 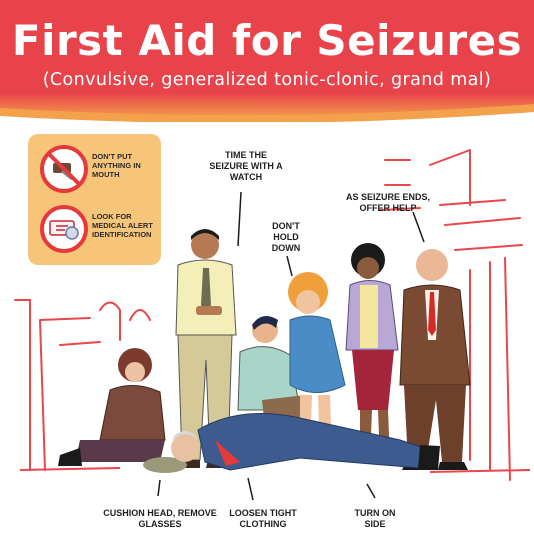 What do you see at coordinates (387, 202) in the screenshot?
I see `callout-offer-help: AS SEIZURE ENDS, OFFER HELP` at bounding box center [387, 202].